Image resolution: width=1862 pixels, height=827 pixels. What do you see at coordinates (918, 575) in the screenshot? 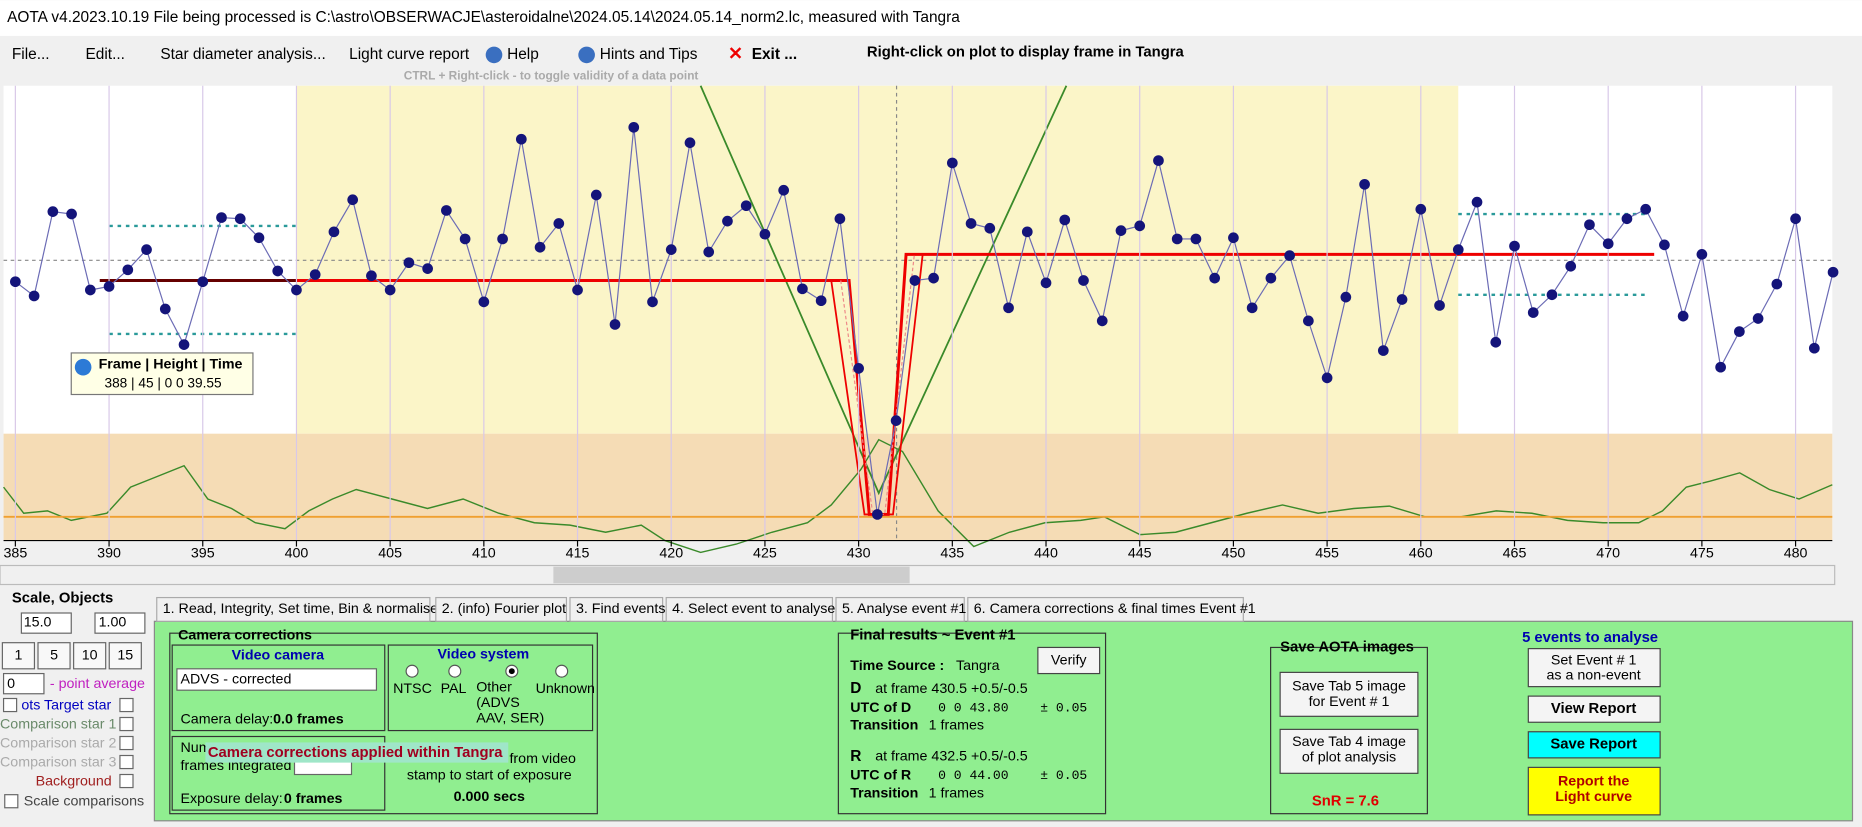
I see `scrollbar` at bounding box center [918, 575].